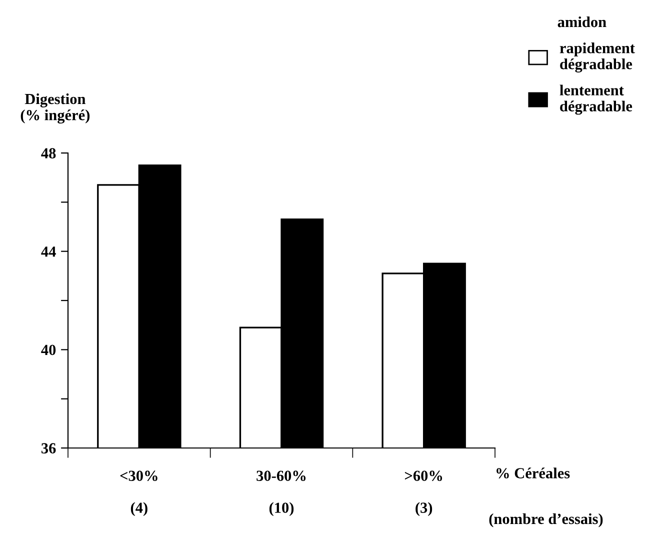 This screenshot has height=538, width=652. What do you see at coordinates (139, 493) in the screenshot?
I see `category-label: <30% (4)` at bounding box center [139, 493].